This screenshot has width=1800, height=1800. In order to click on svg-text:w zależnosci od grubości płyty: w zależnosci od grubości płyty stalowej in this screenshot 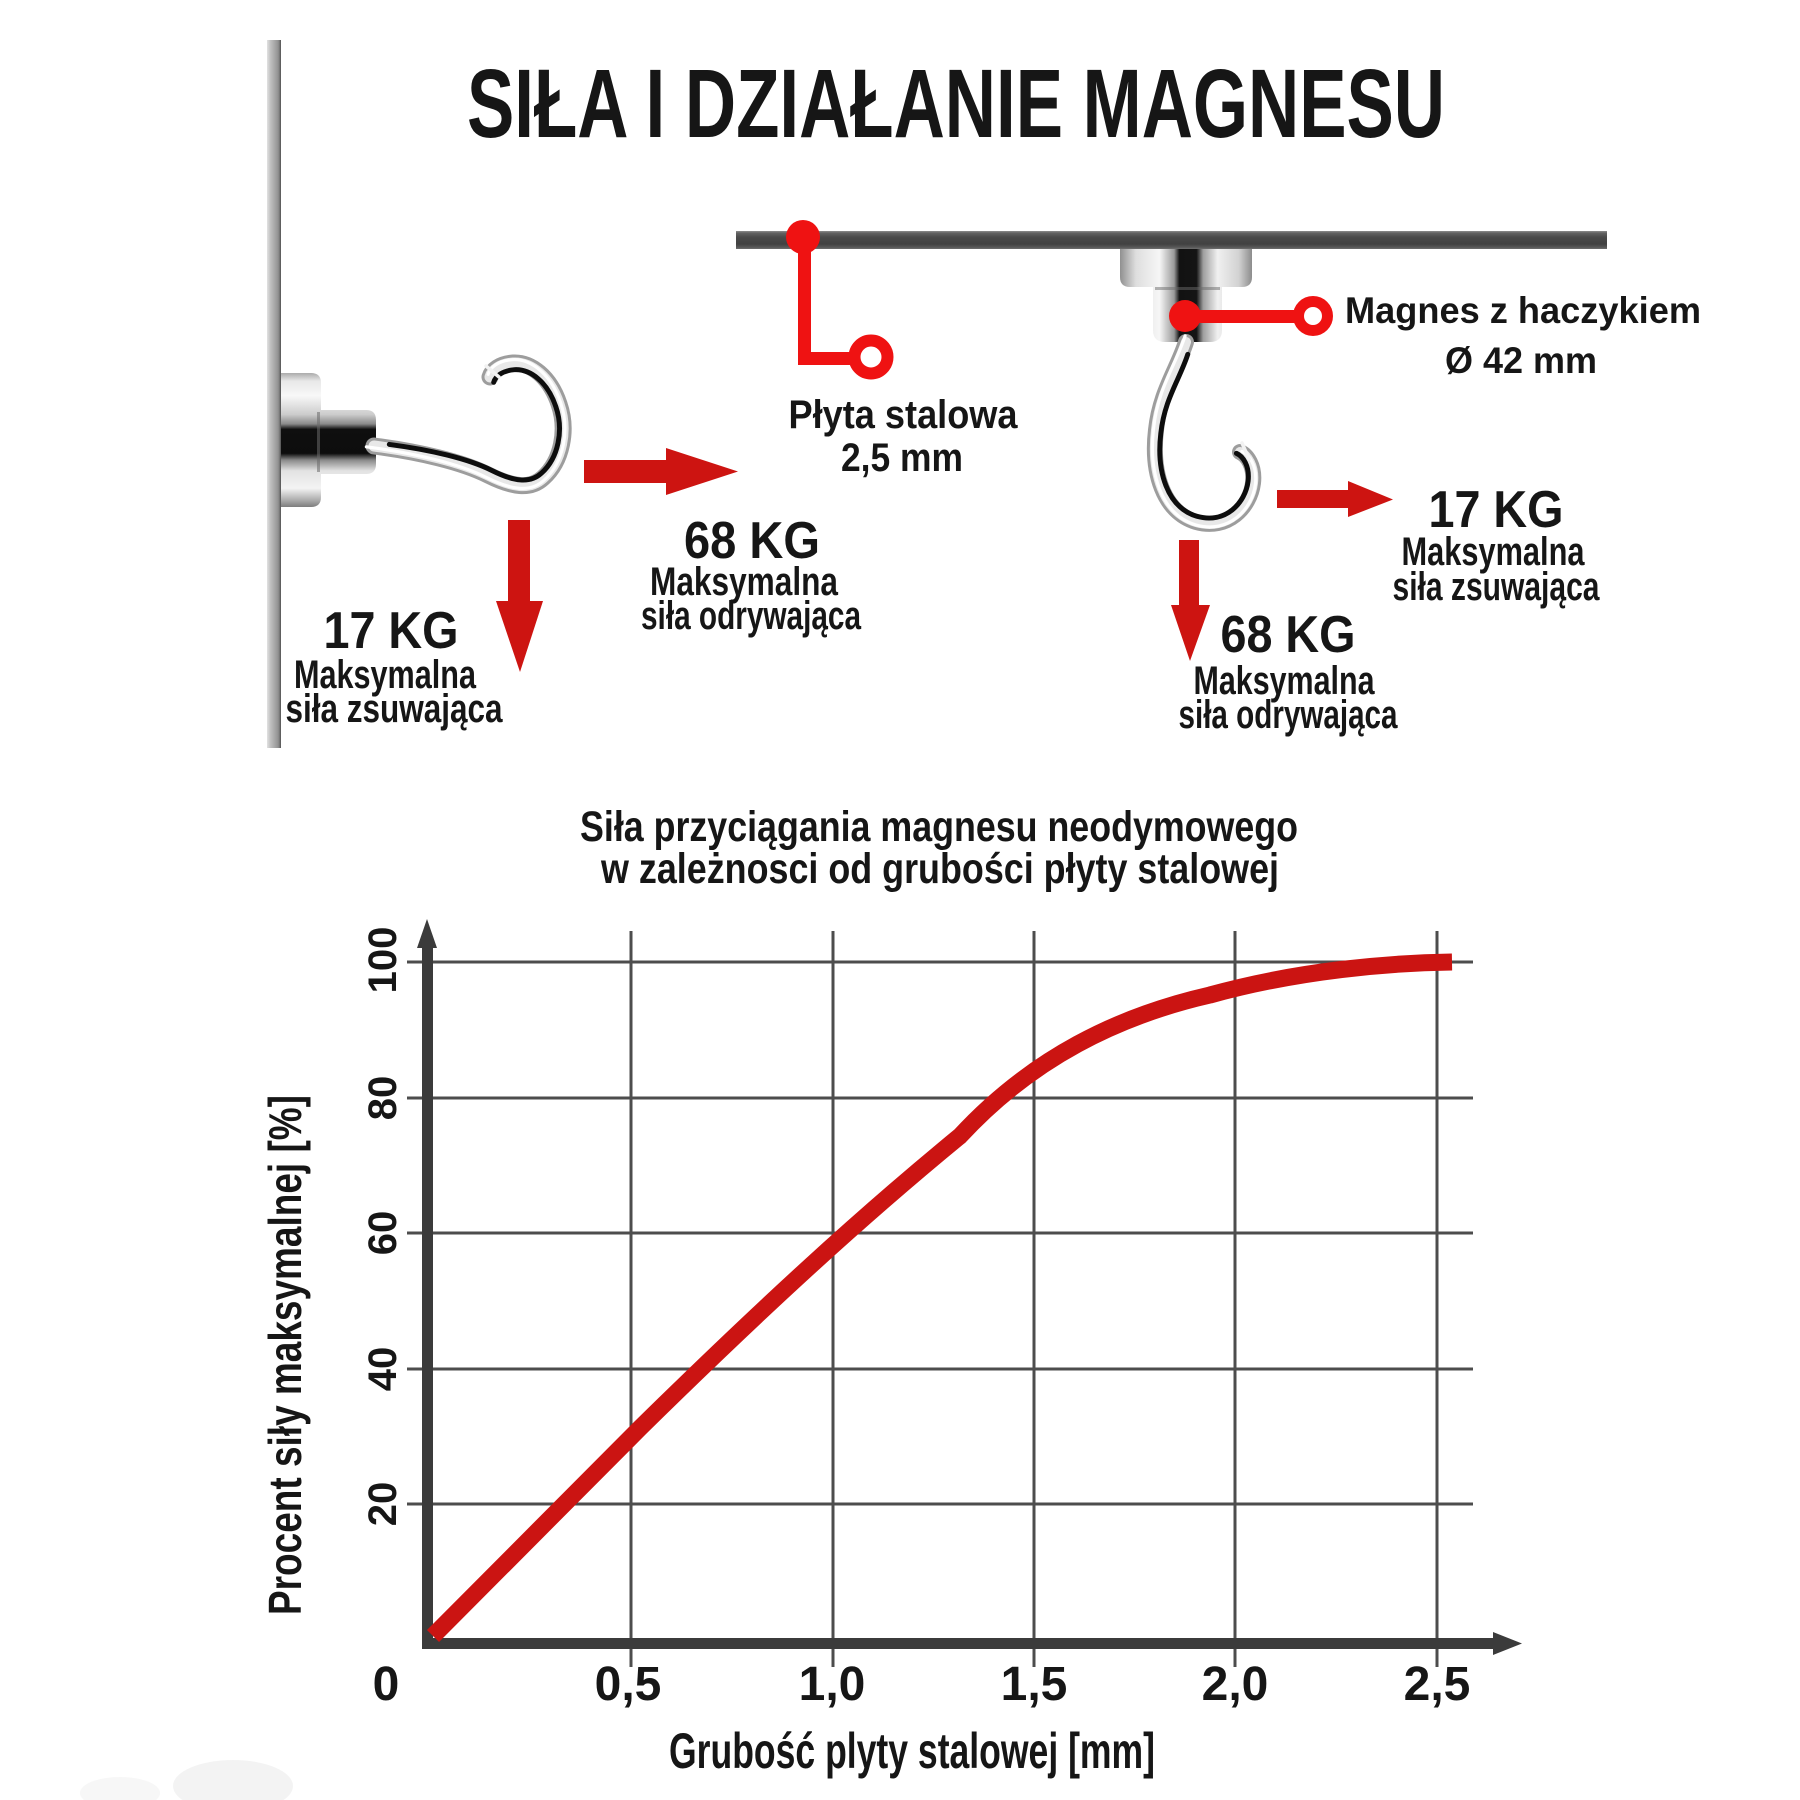, I will do `click(939, 869)`.